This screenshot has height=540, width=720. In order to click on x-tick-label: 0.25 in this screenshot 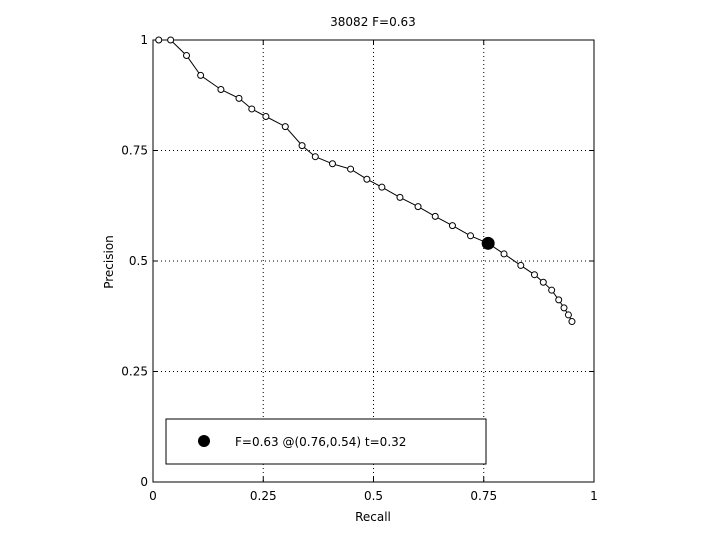, I will do `click(263, 496)`.